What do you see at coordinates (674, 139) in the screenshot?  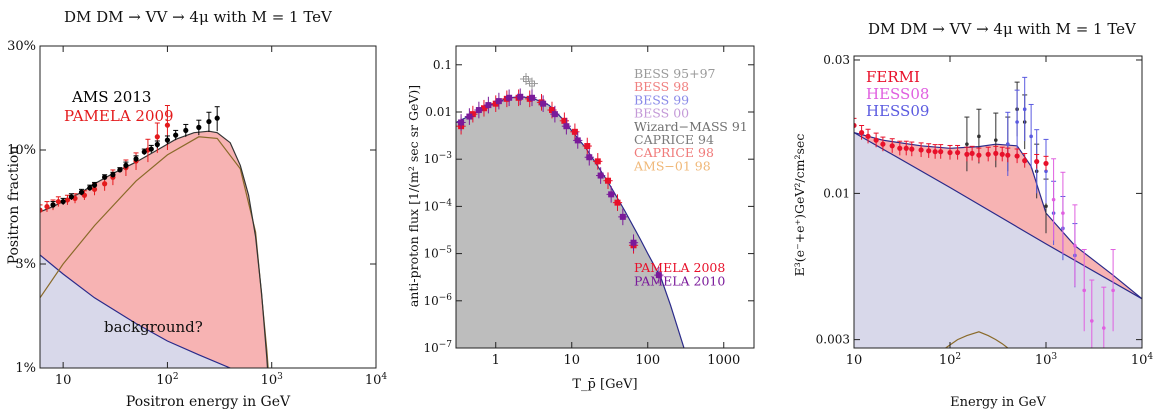 I see `chart-2-legend-5: CAPRICE 94` at bounding box center [674, 139].